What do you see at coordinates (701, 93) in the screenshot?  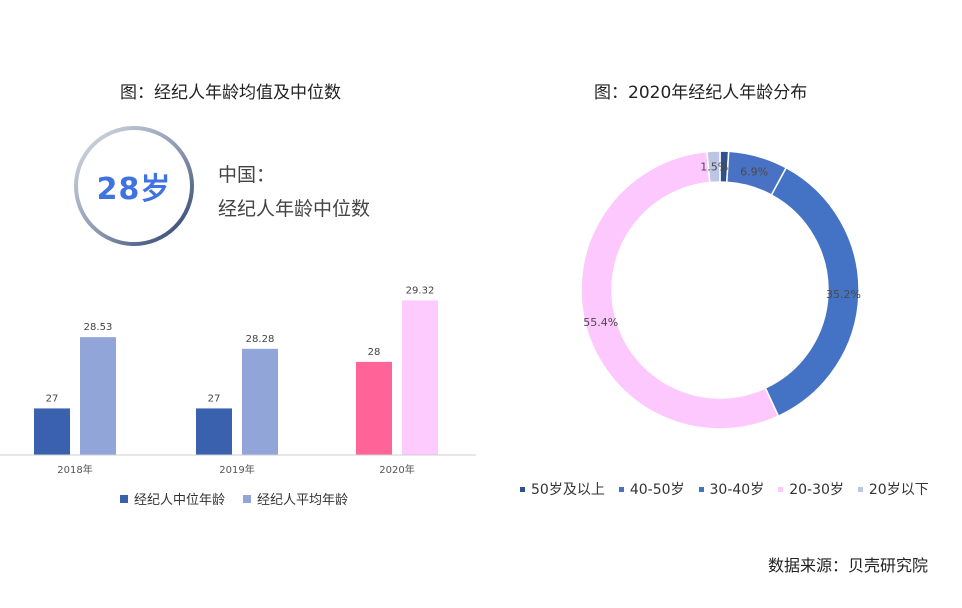 I see `donut-chart-title: 图：2020年经纪人年龄分布` at bounding box center [701, 93].